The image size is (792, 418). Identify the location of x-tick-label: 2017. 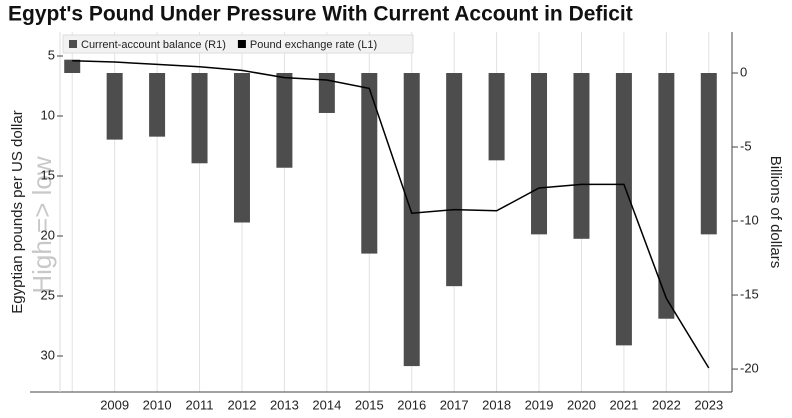
(454, 404).